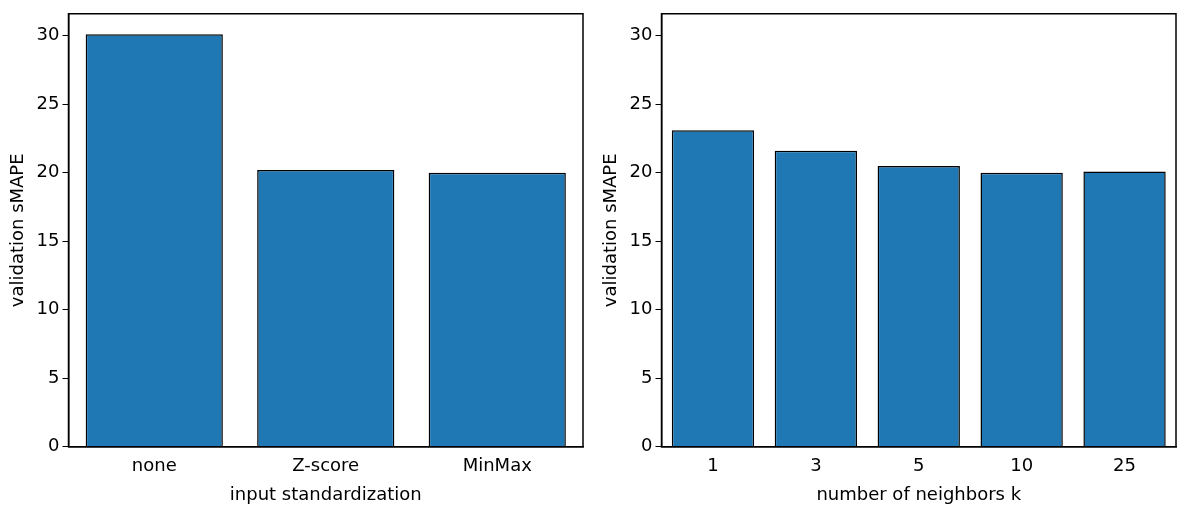 The image size is (1186, 514). I want to click on x-tick-label: 25, so click(1124, 465).